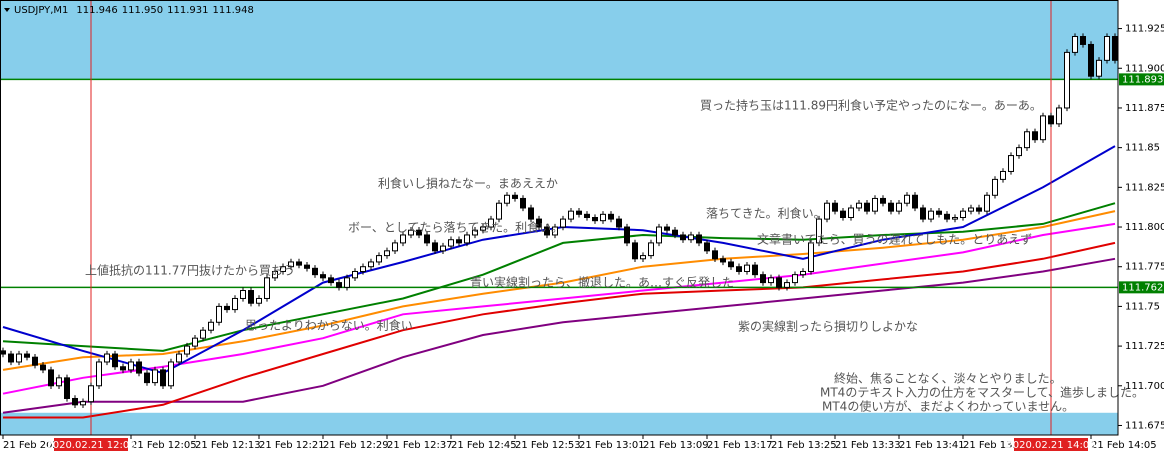 Image resolution: width=1164 pixels, height=455 pixels. Describe the element at coordinates (559, 423) in the screenshot. I see `zone` at that location.